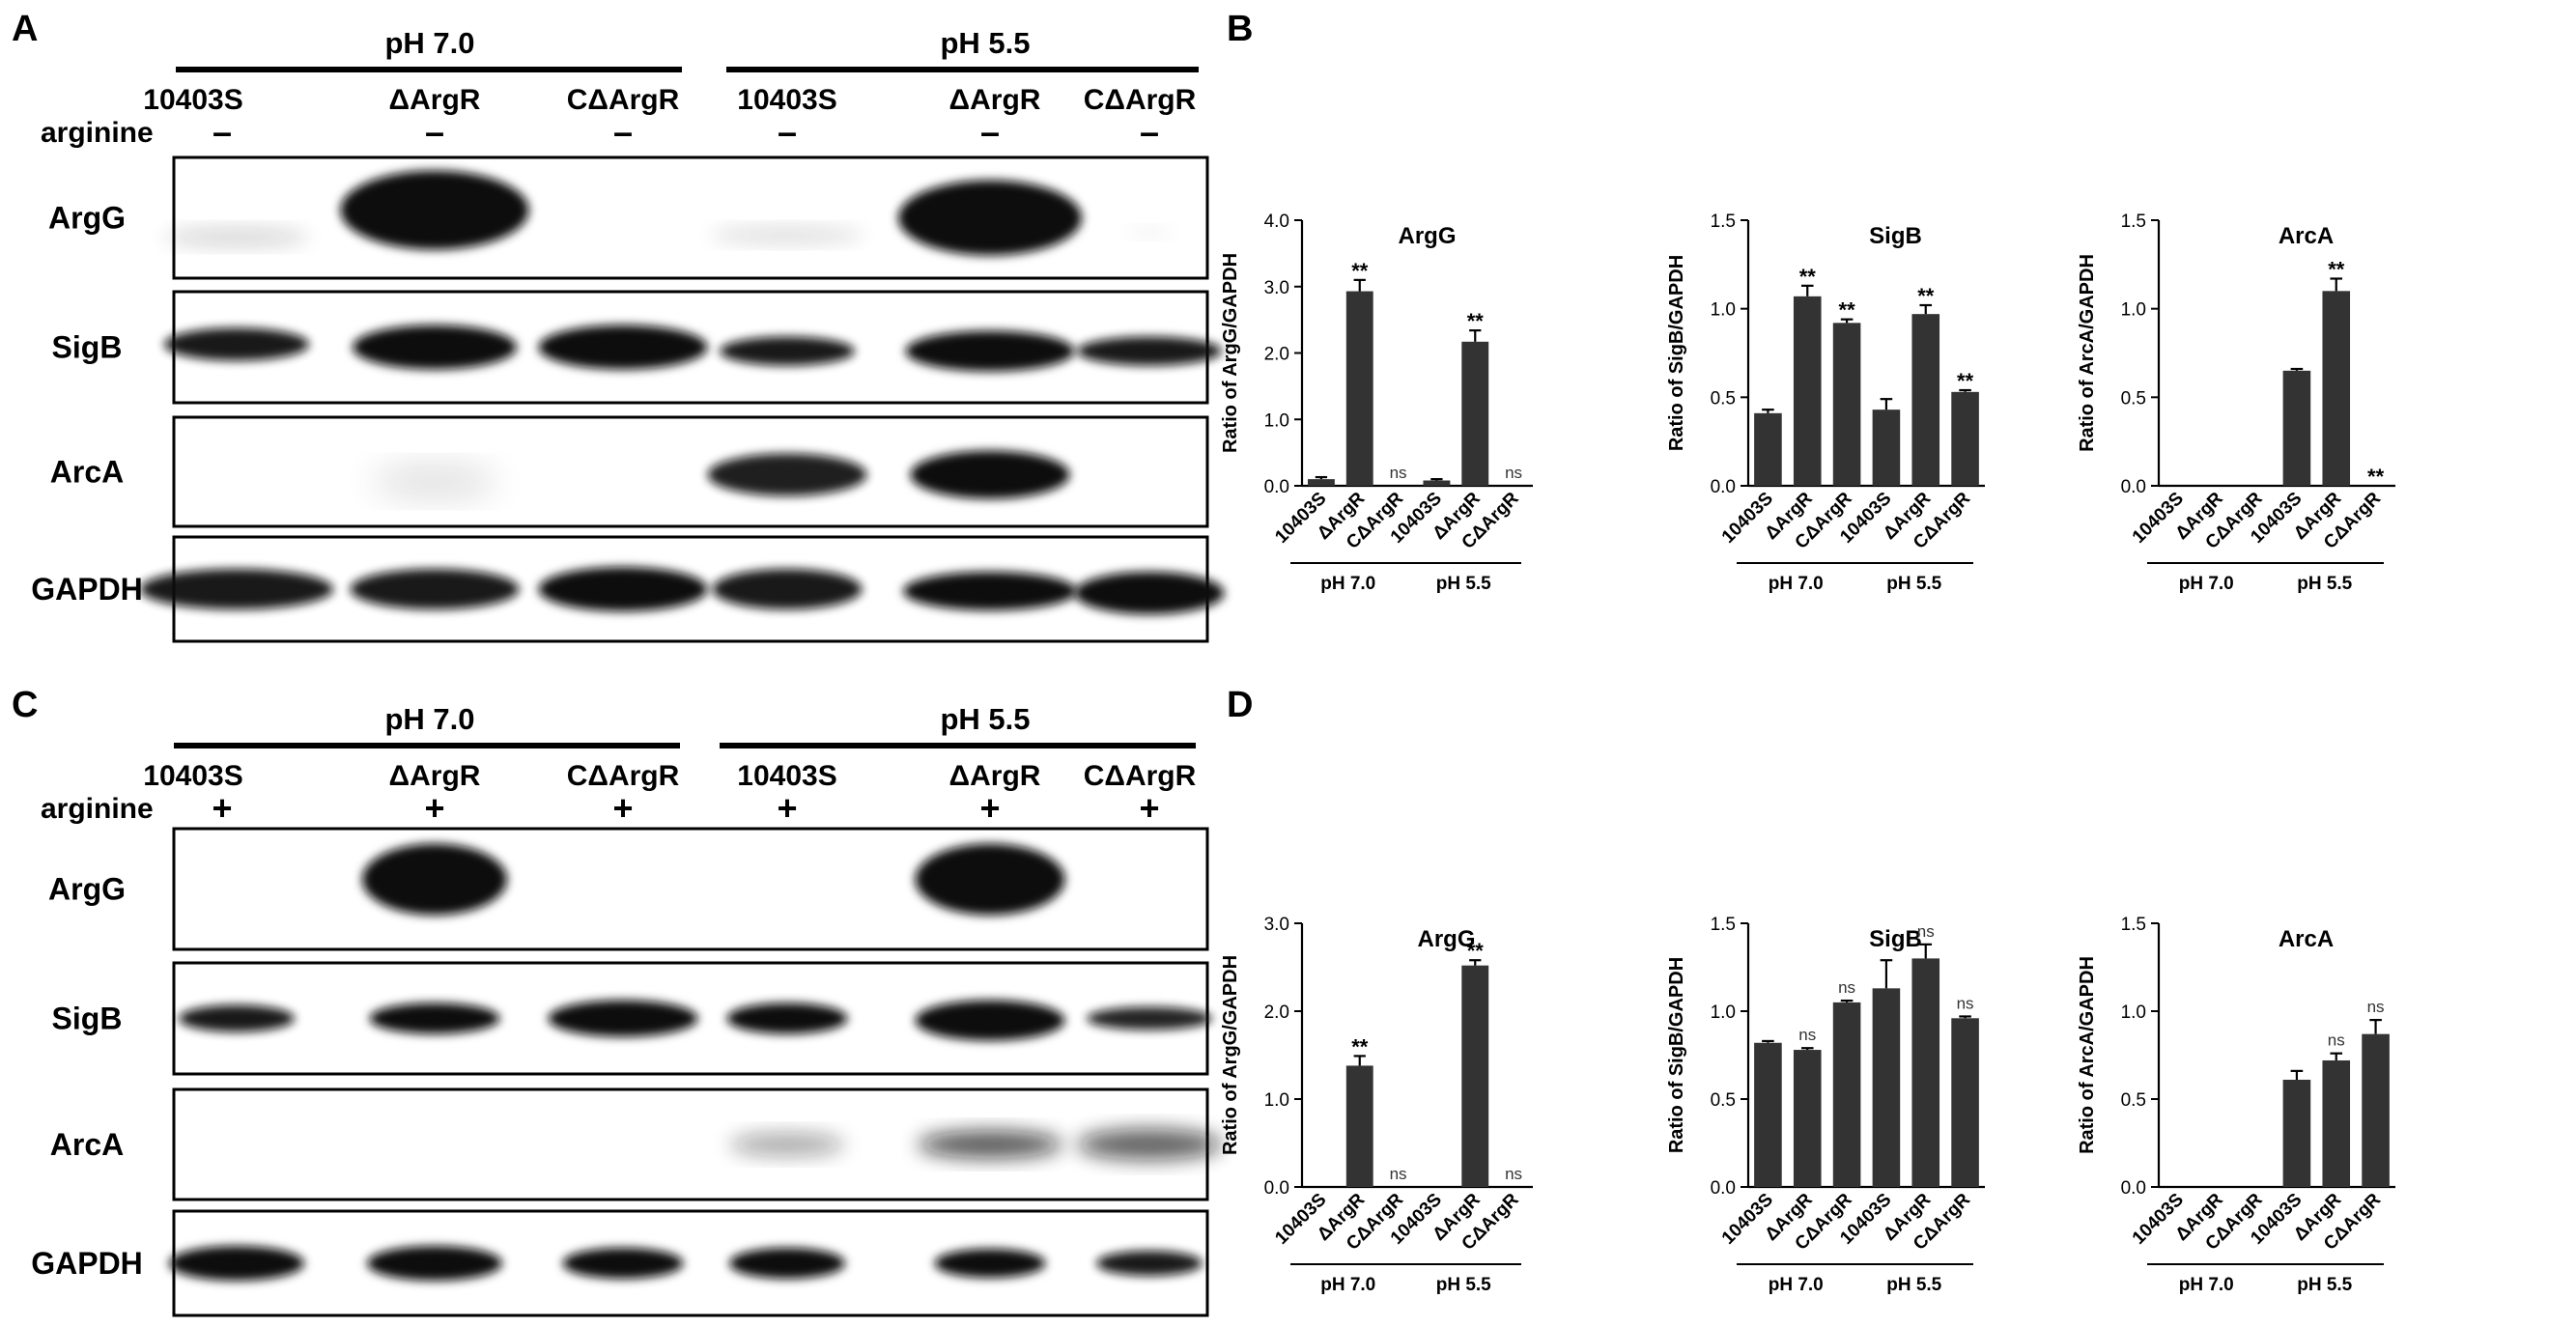 Image resolution: width=2576 pixels, height=1327 pixels. I want to click on panel-label-b: B, so click(1240, 29).